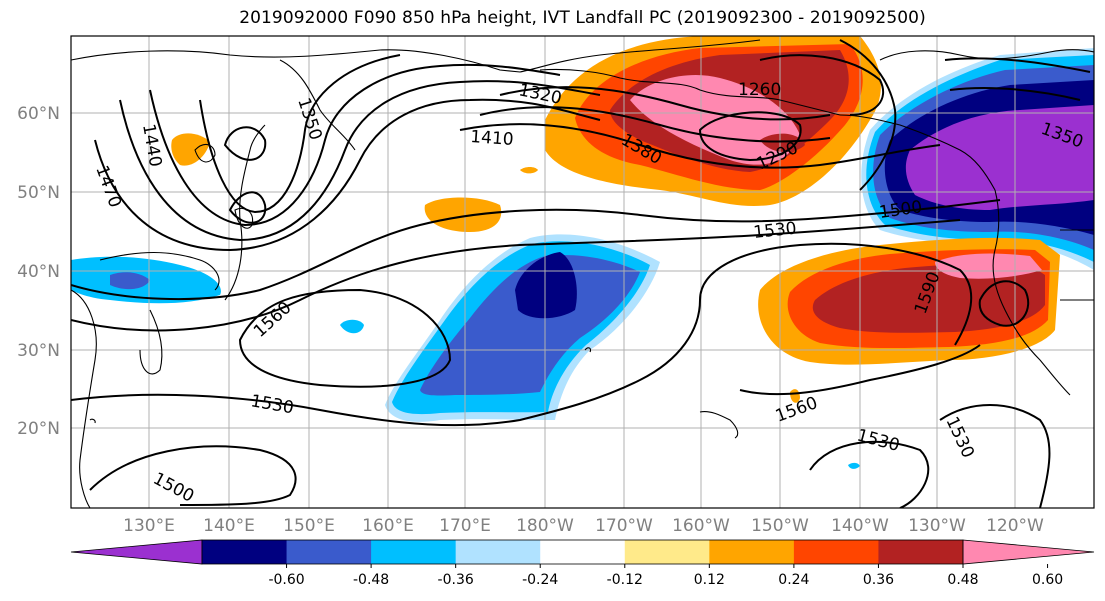 The height and width of the screenshot is (601, 1105). I want to click on lon-label: 150°E, so click(309, 526).